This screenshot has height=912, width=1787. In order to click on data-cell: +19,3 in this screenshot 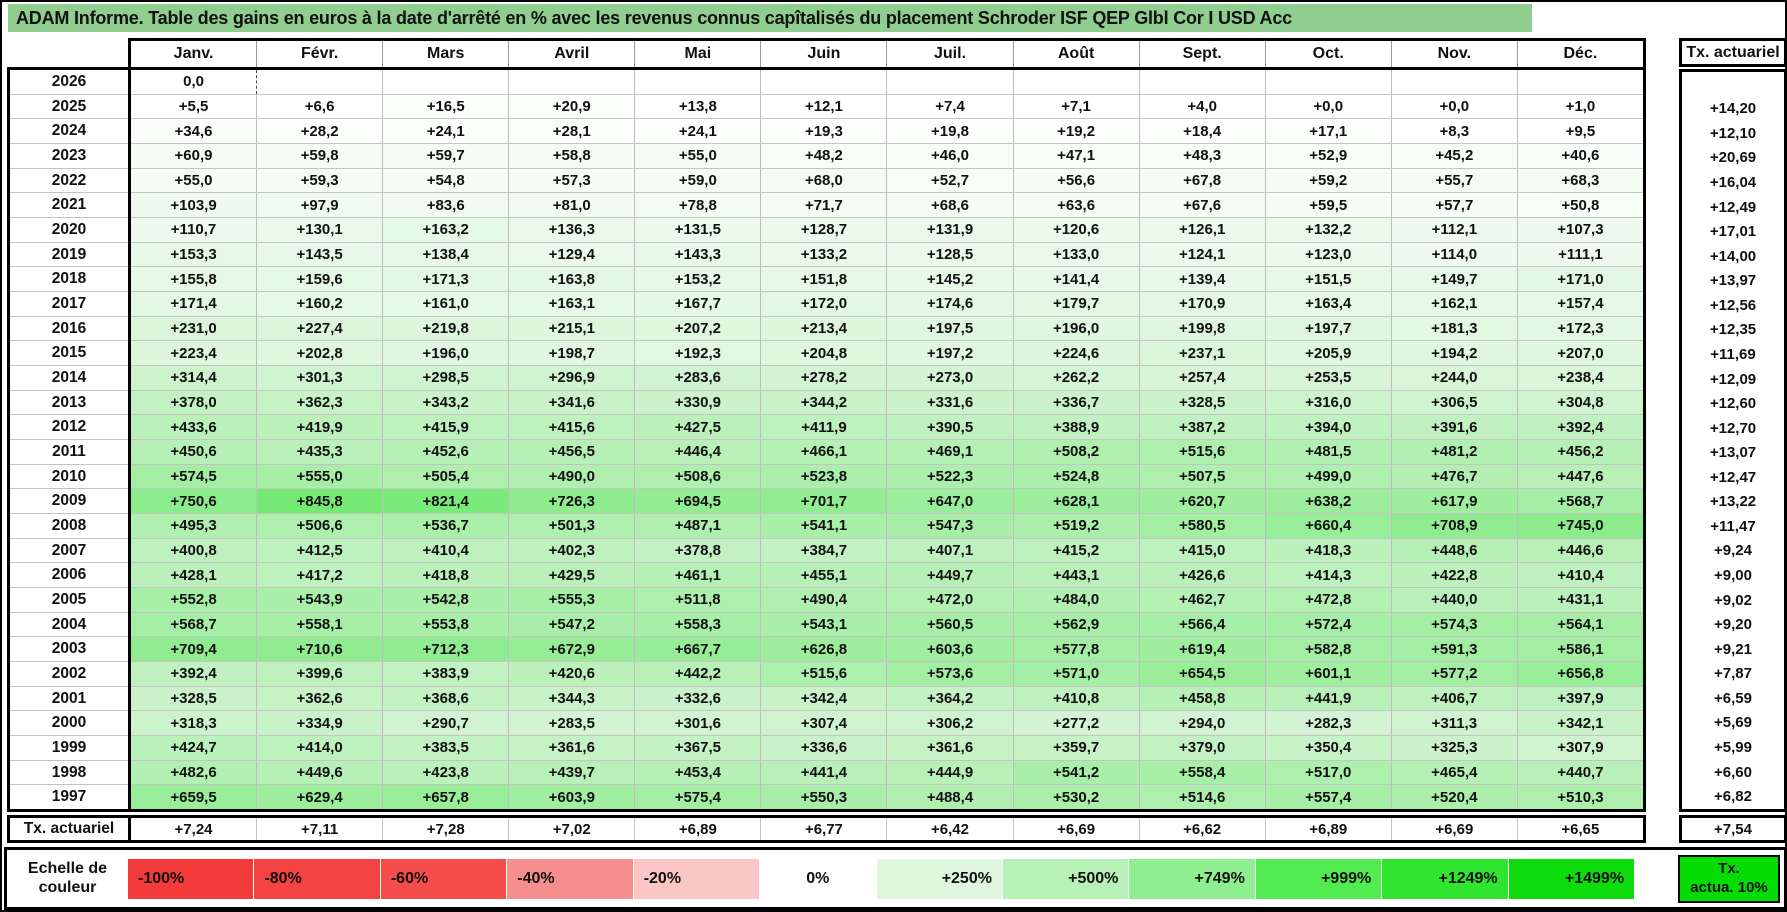, I will do `click(824, 131)`.